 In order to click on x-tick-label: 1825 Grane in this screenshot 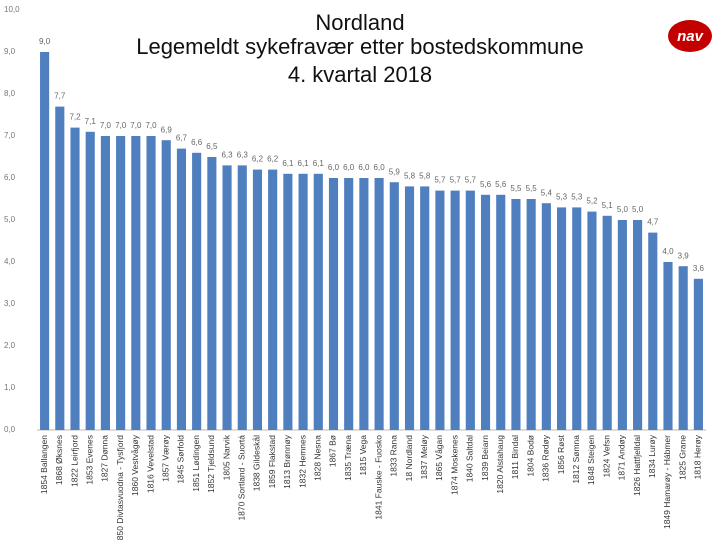, I will do `click(682, 457)`.